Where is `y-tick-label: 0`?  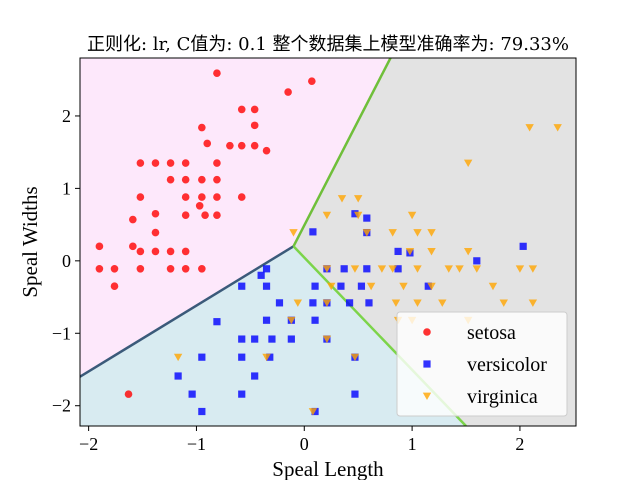 y-tick-label: 0 is located at coordinates (66, 261).